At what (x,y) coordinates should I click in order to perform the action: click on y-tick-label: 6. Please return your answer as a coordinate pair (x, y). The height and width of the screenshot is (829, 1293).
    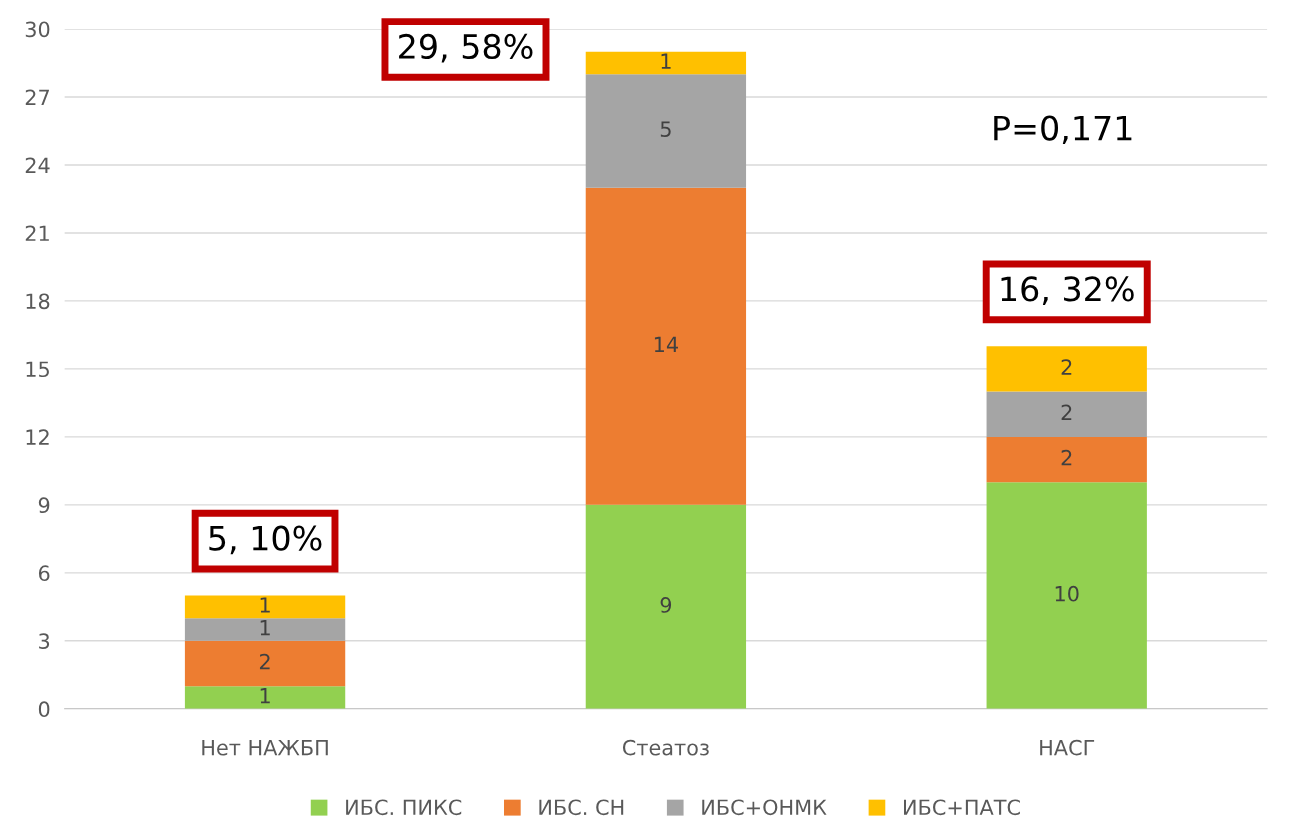
    Looking at the image, I should click on (44, 573).